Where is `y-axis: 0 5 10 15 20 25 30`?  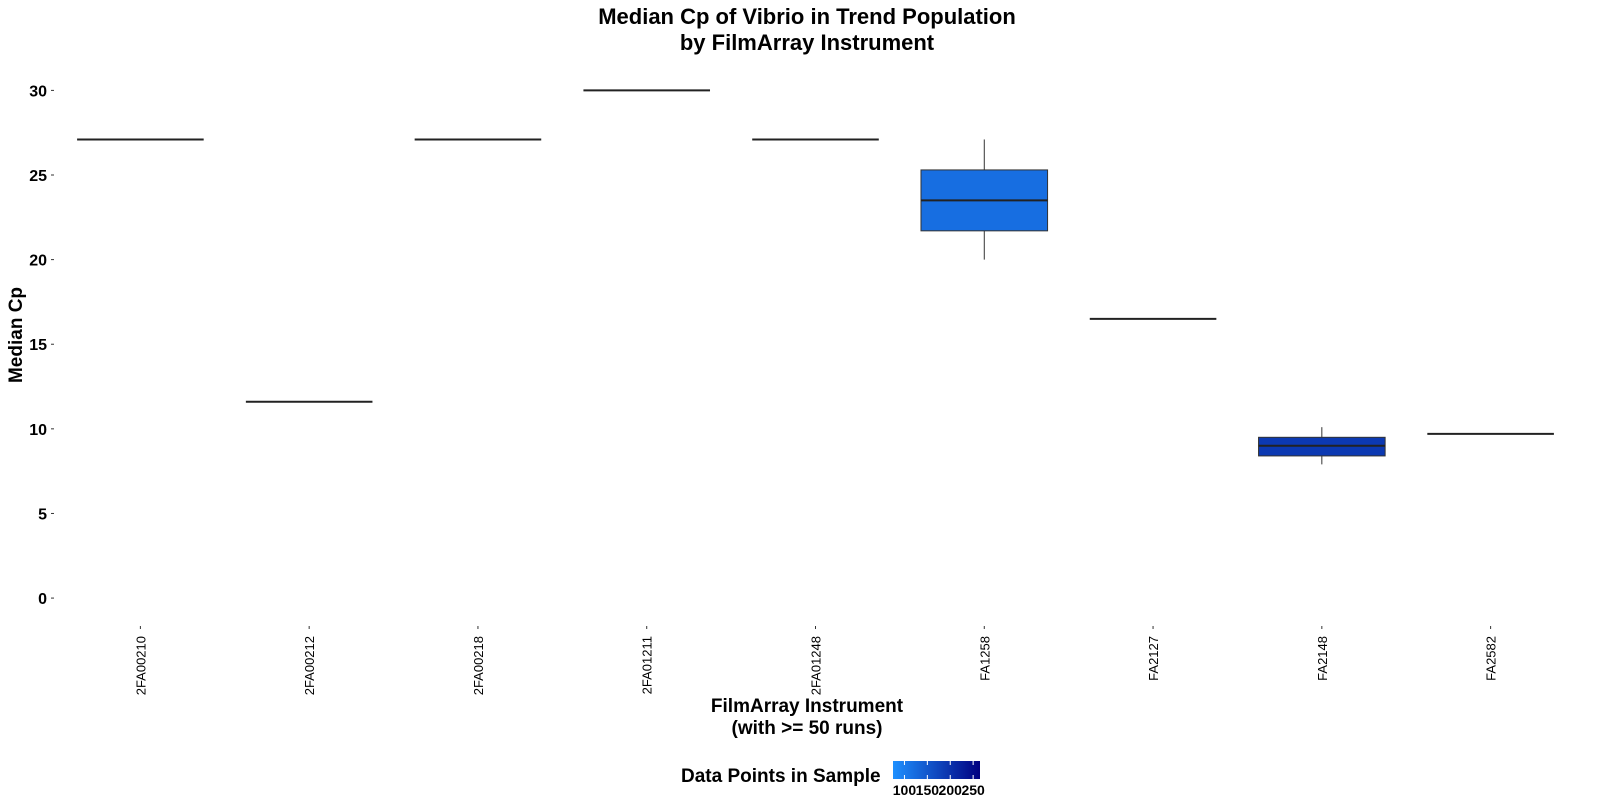 y-axis: 0 5 10 15 20 25 30 is located at coordinates (41, 345).